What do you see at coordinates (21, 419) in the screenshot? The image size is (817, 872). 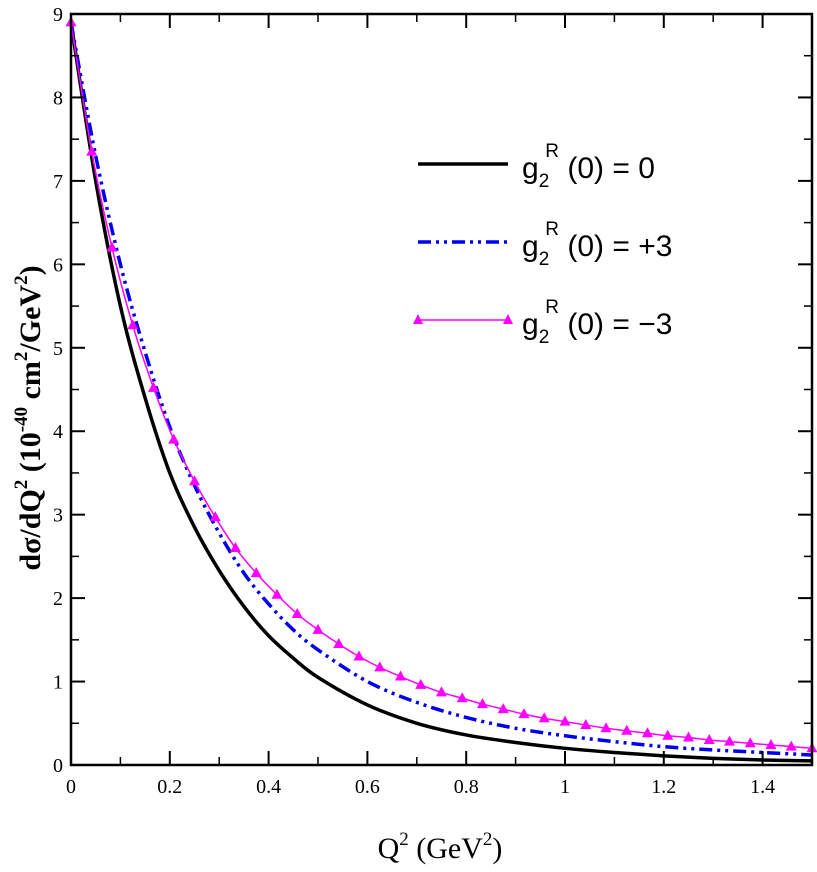 I see `y-axis-label-exp: -40` at bounding box center [21, 419].